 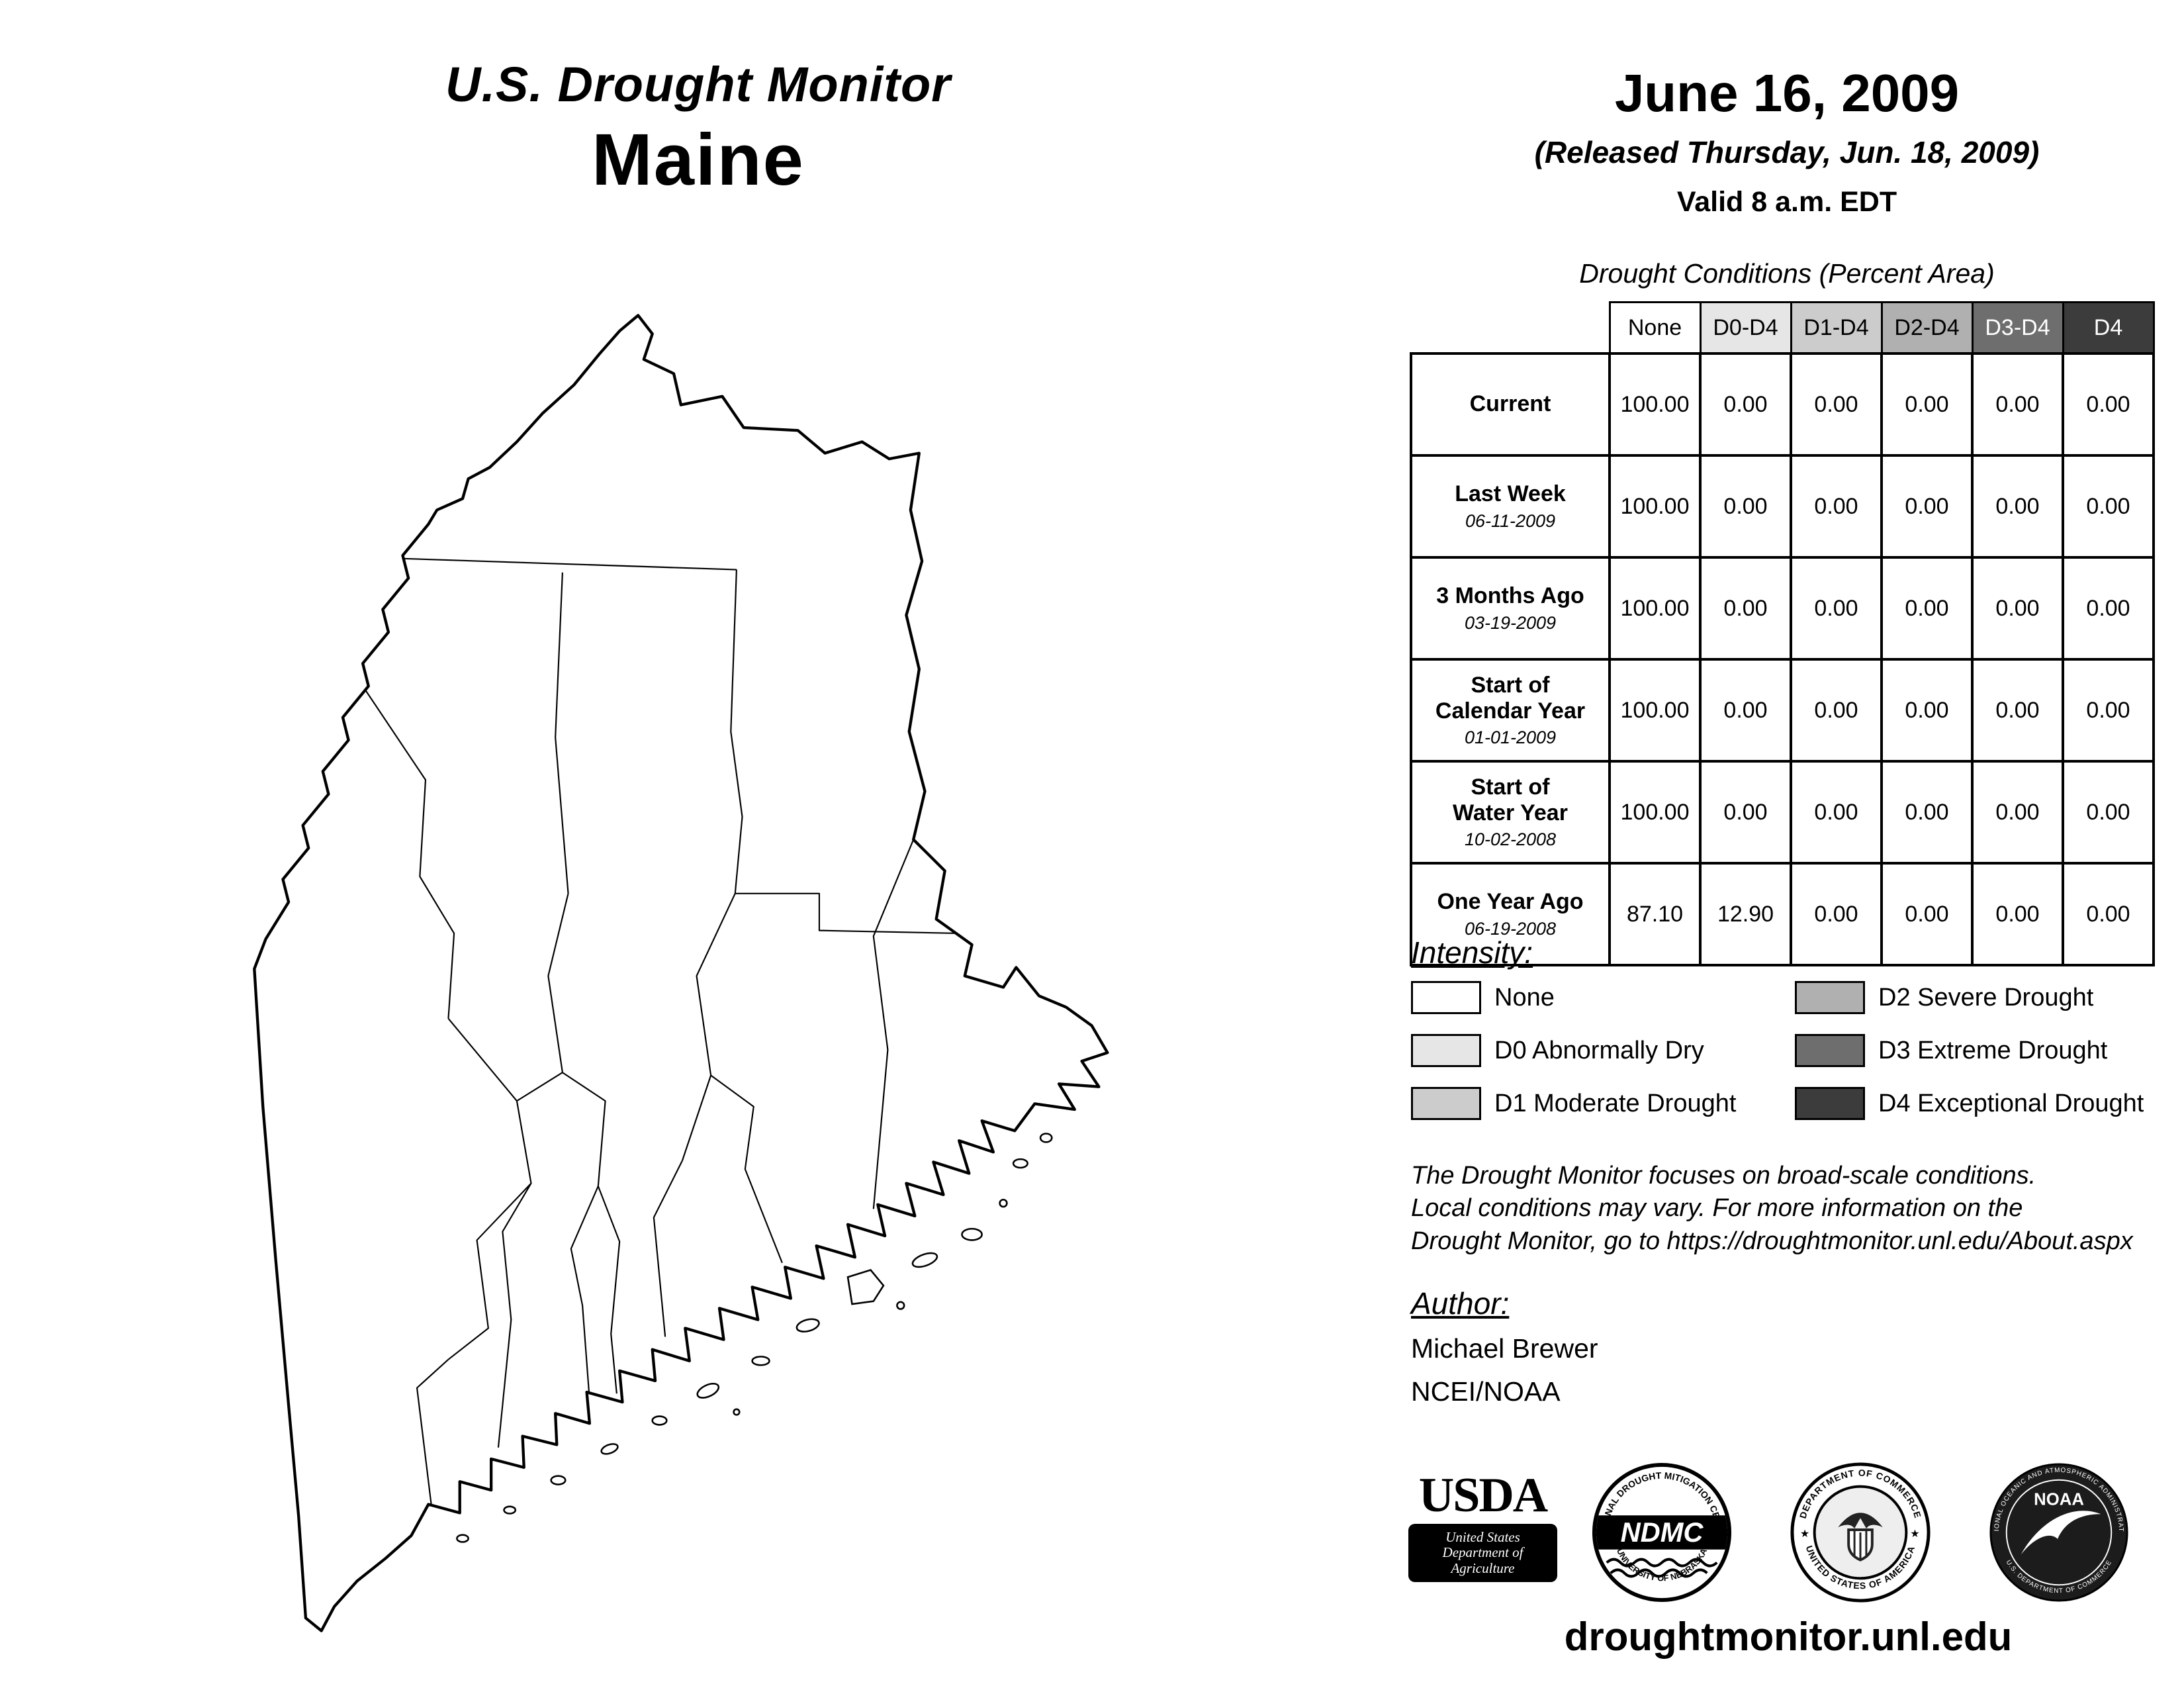 I want to click on column-header-d1-d4: D1-D4, so click(x=1837, y=328).